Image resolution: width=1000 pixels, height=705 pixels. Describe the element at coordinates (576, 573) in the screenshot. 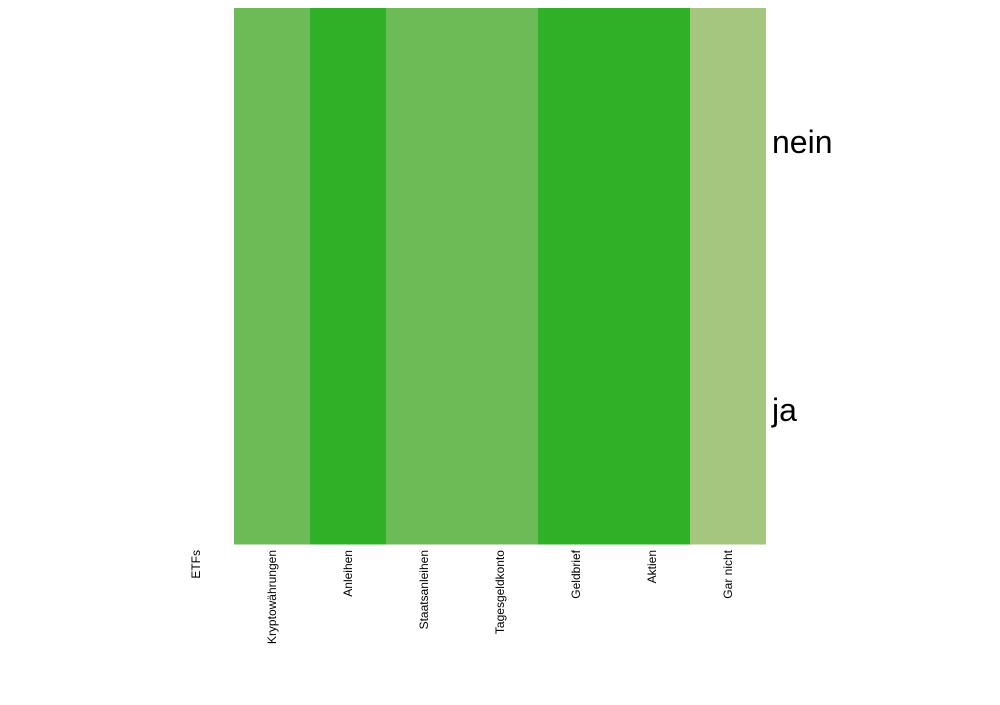

I see `x-tick-label-geldbrief: Geldbrief` at that location.